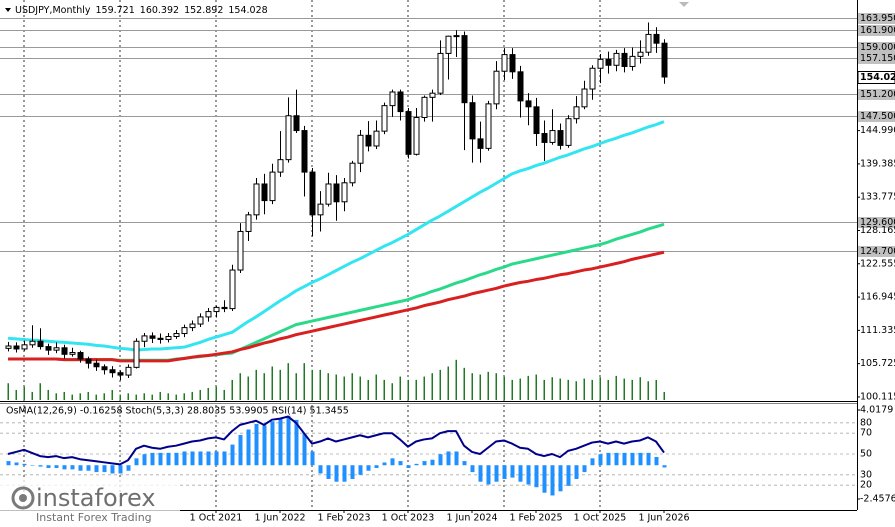 This screenshot has width=895, height=527. What do you see at coordinates (877, 297) in the screenshot?
I see `y-tick-label: 116.945` at bounding box center [877, 297].